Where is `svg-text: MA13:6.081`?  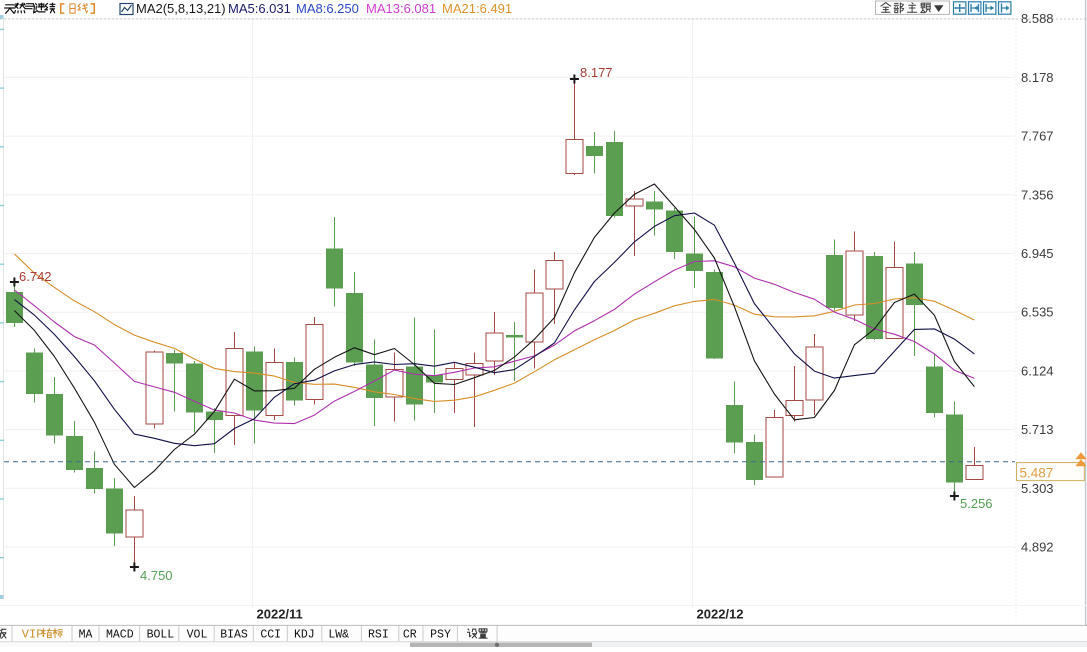 svg-text: MA13:6.081 is located at coordinates (401, 8).